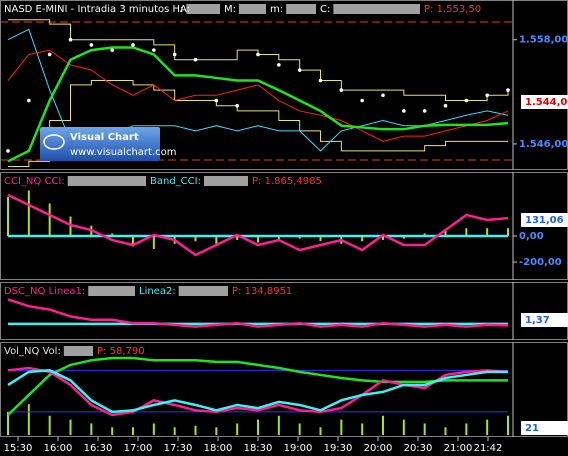  Describe the element at coordinates (218, 448) in the screenshot. I see `x-tick-label: 18:00` at that location.